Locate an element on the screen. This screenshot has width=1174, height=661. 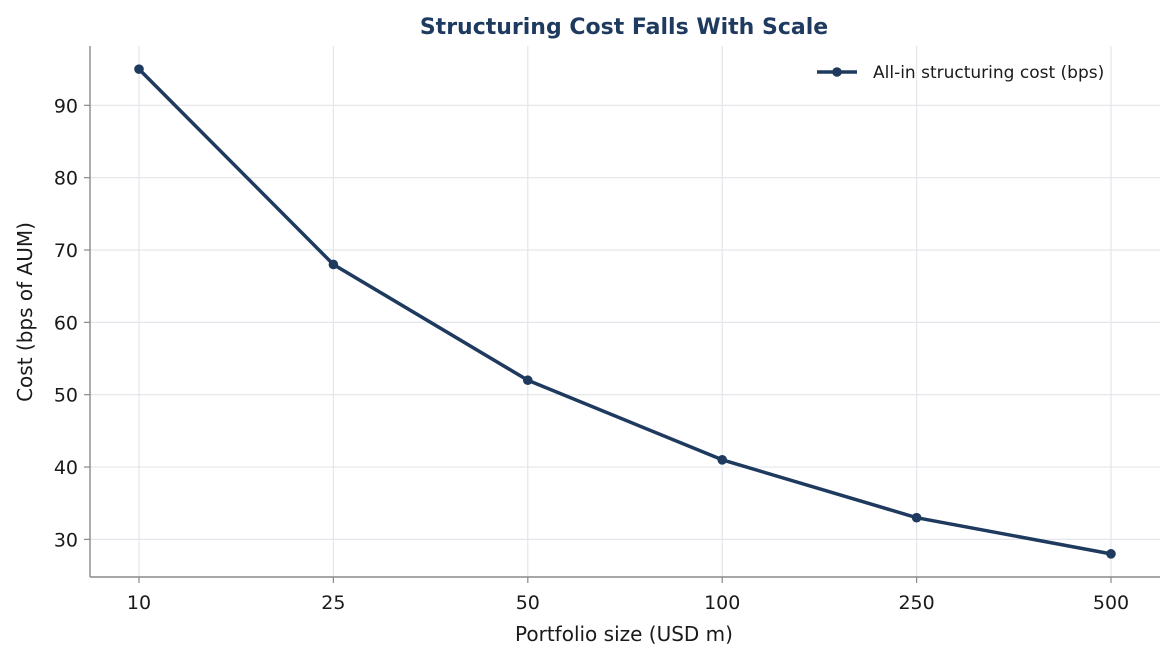
y-tick-label: 70 is located at coordinates (66, 251).